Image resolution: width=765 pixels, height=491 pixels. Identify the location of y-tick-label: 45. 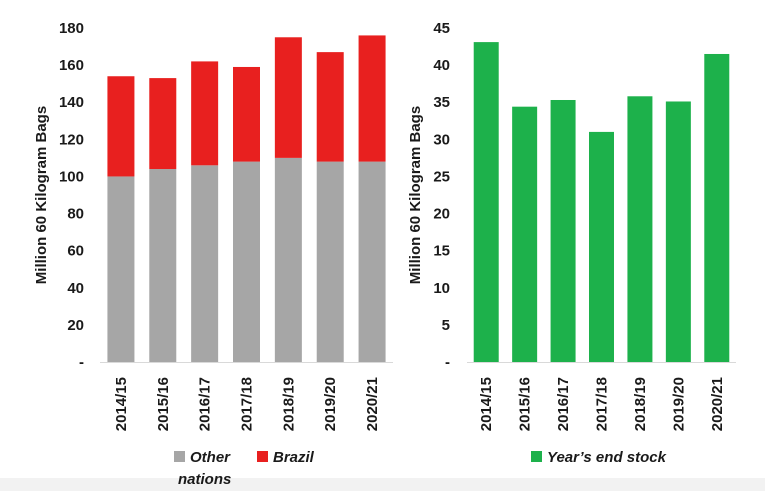
(441, 28).